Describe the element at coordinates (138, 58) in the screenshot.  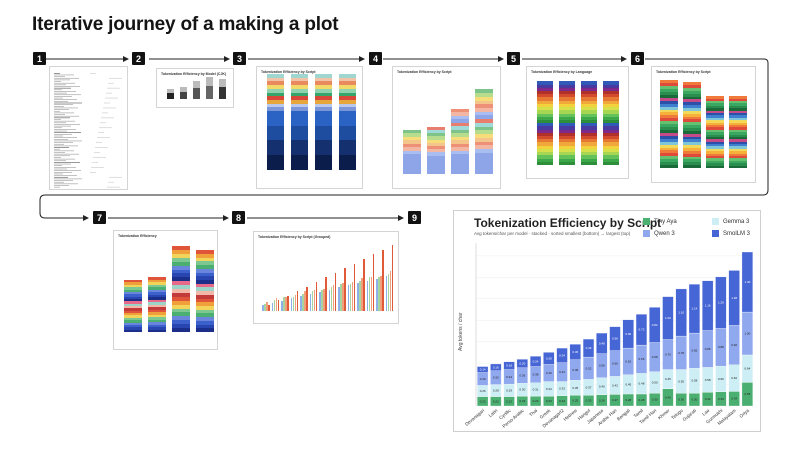
I see `step-badge-2: 2` at that location.